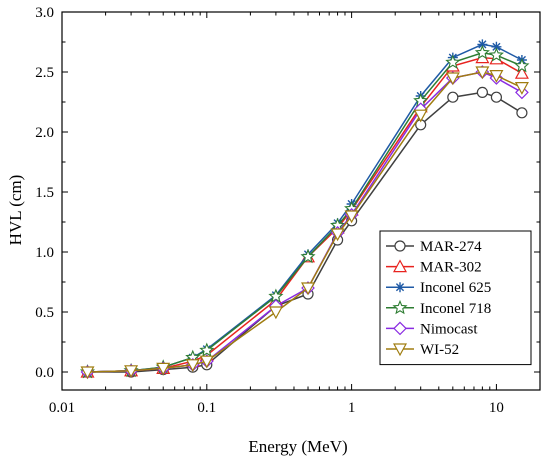 This screenshot has height=468, width=550. Describe the element at coordinates (62, 408) in the screenshot. I see `x-tick-label: 0.01` at that location.